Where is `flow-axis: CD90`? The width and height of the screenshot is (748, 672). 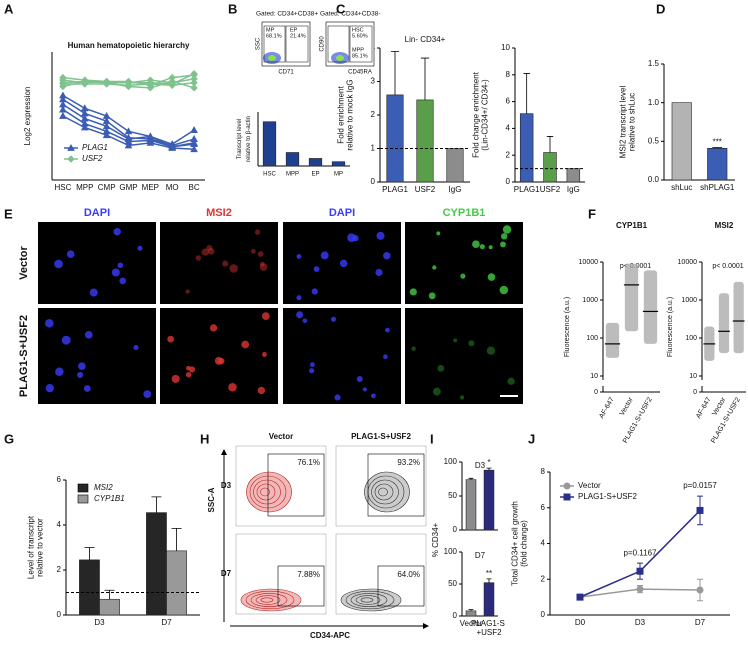 flow-axis: CD90 is located at coordinates (323, 44).